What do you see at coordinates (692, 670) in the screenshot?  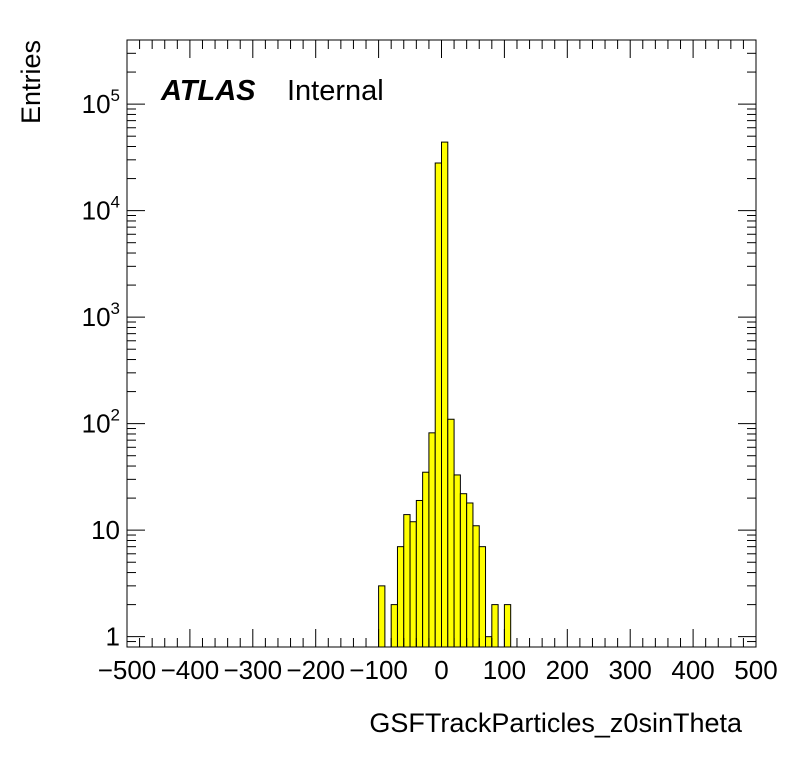 I see `x-tick-label: 400` at bounding box center [692, 670].